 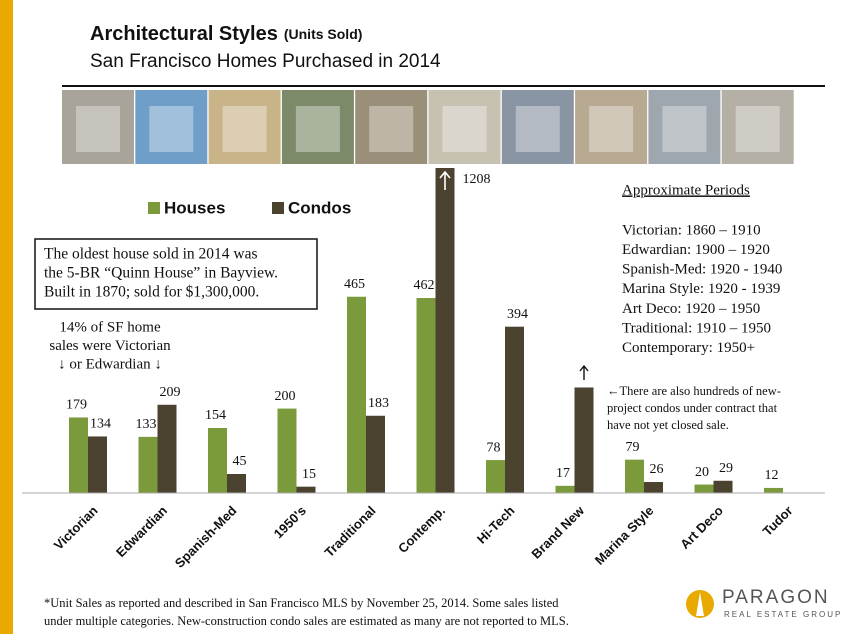 What do you see at coordinates (691, 309) in the screenshot?
I see `annotation: Art Deco: 1920 – 1950` at bounding box center [691, 309].